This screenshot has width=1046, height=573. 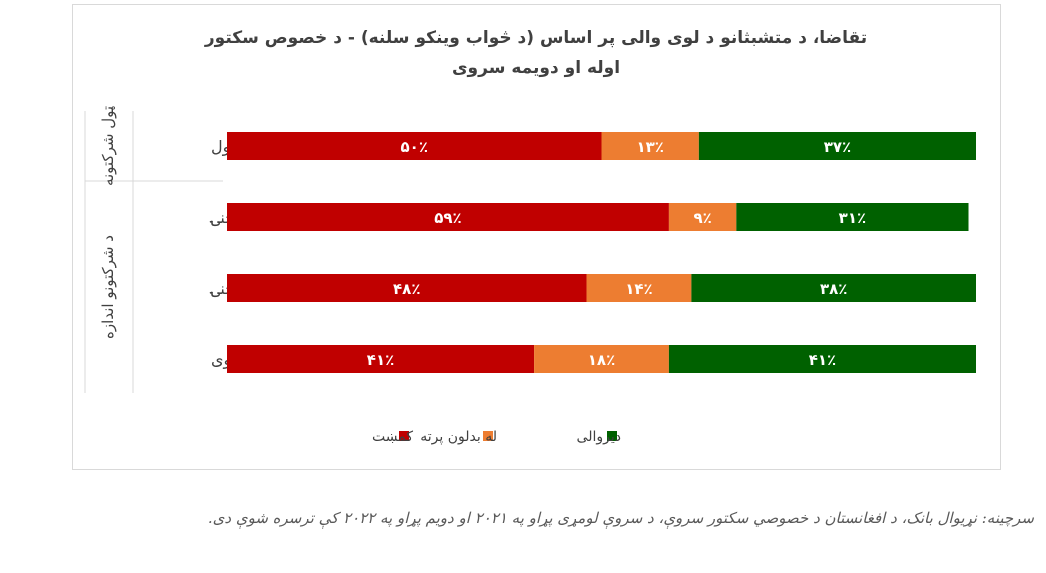 What do you see at coordinates (108, 146) in the screenshot?
I see `group-label: ټول شرکتونه` at bounding box center [108, 146].